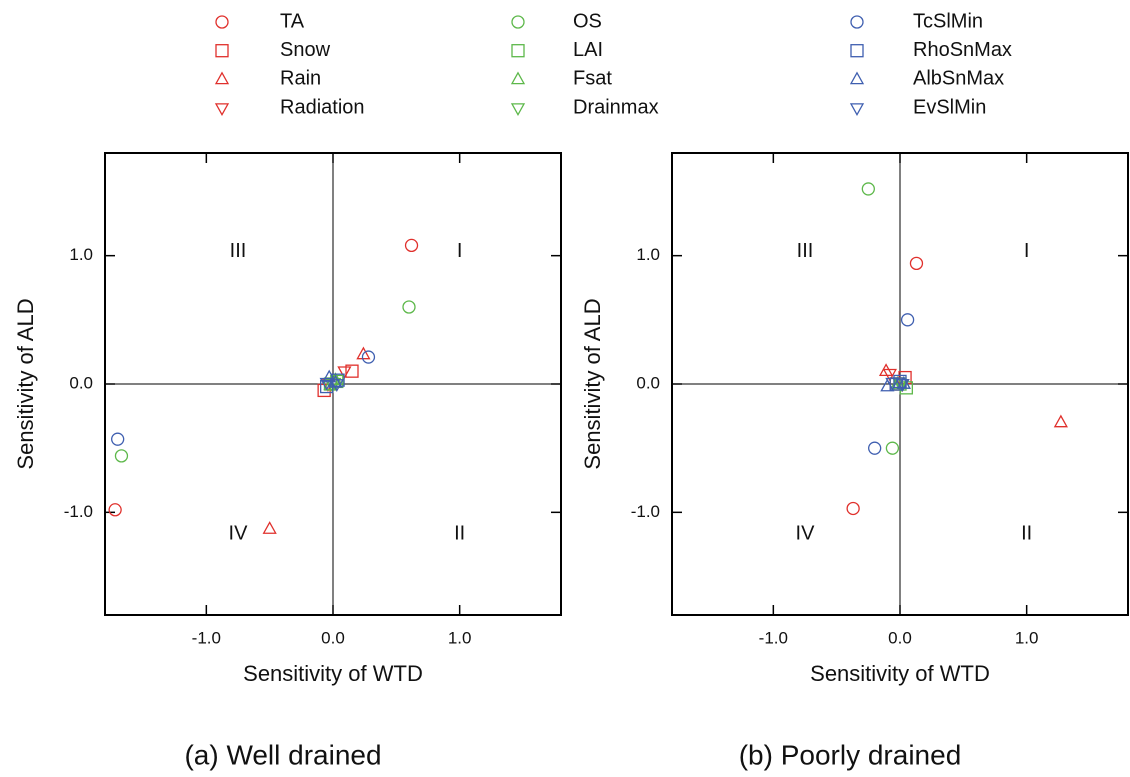 Image resolution: width=1130 pixels, height=777 pixels. I want to click on legend-label: TcSlMin, so click(948, 21).